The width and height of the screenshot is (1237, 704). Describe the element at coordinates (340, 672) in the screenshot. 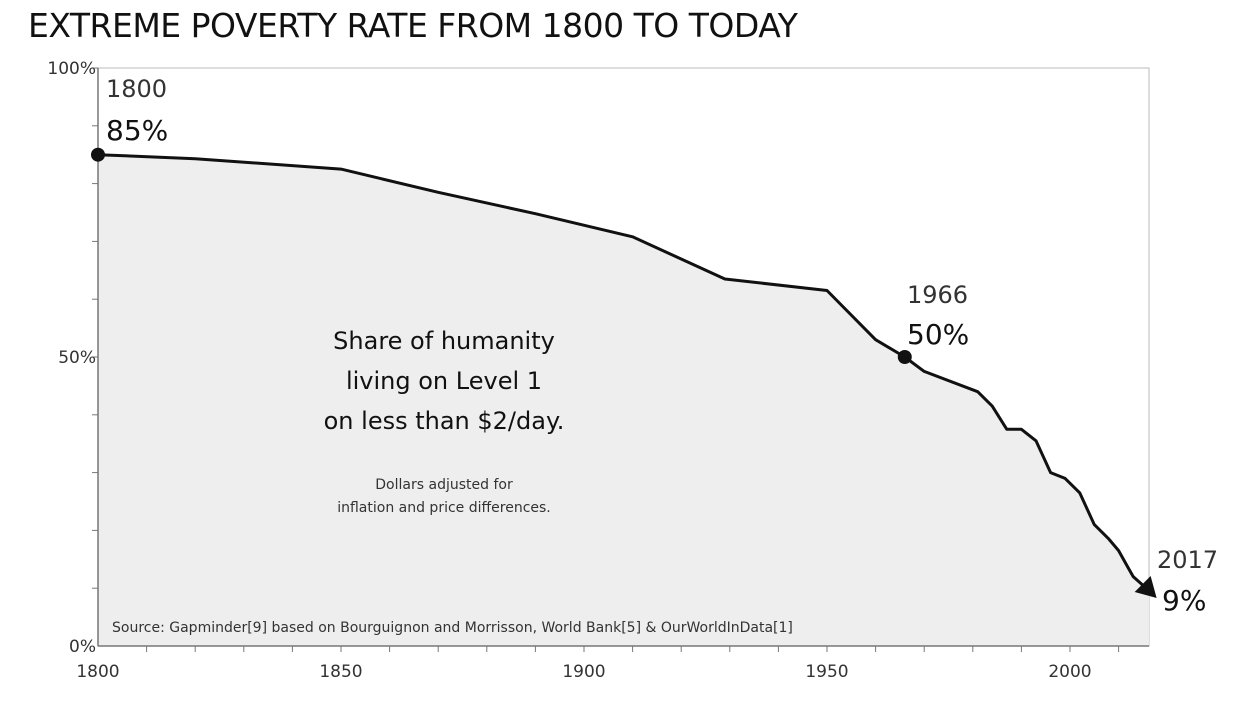

I see `x-tick-label: 1850` at that location.